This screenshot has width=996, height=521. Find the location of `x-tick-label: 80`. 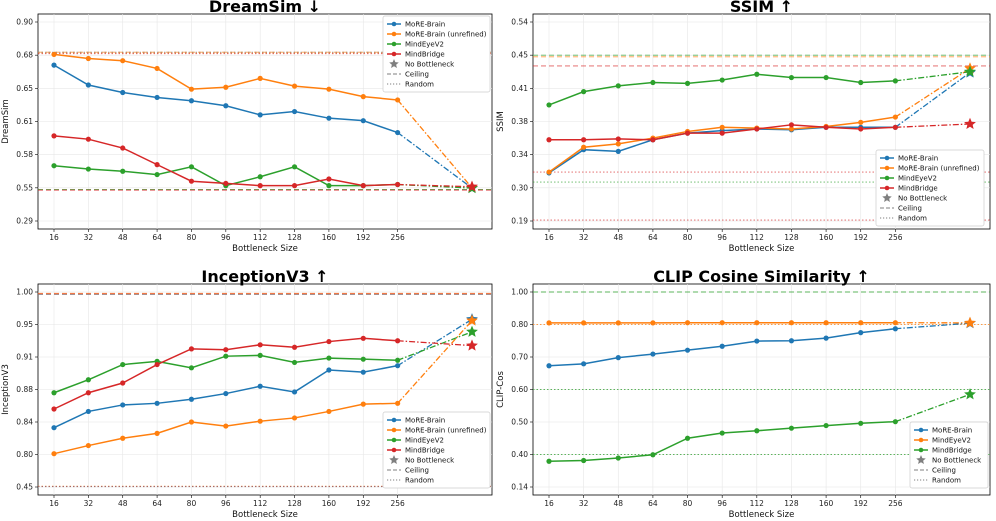

x-tick-label: 80 is located at coordinates (688, 503).